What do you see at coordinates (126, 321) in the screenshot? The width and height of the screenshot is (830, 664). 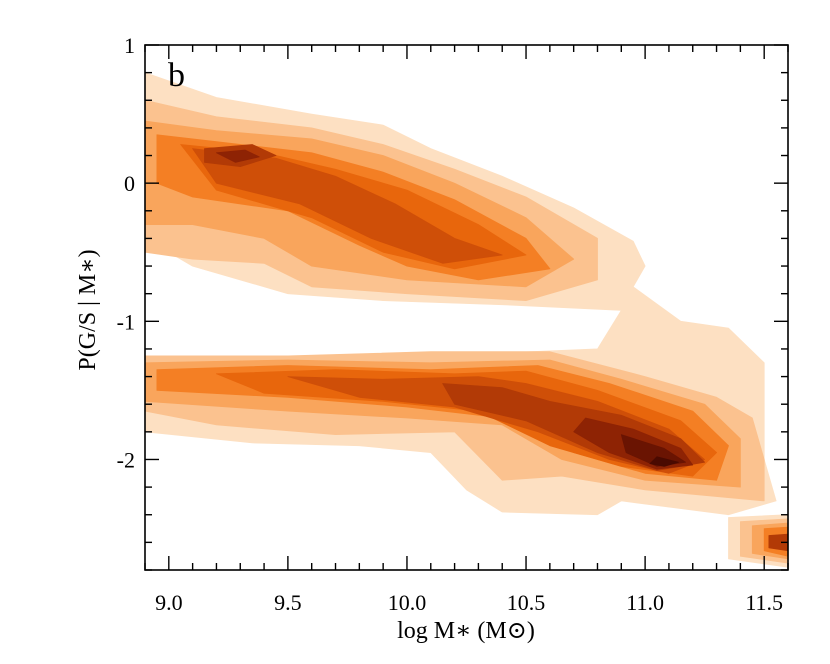 I see `y-tick-label: -1` at bounding box center [126, 321].